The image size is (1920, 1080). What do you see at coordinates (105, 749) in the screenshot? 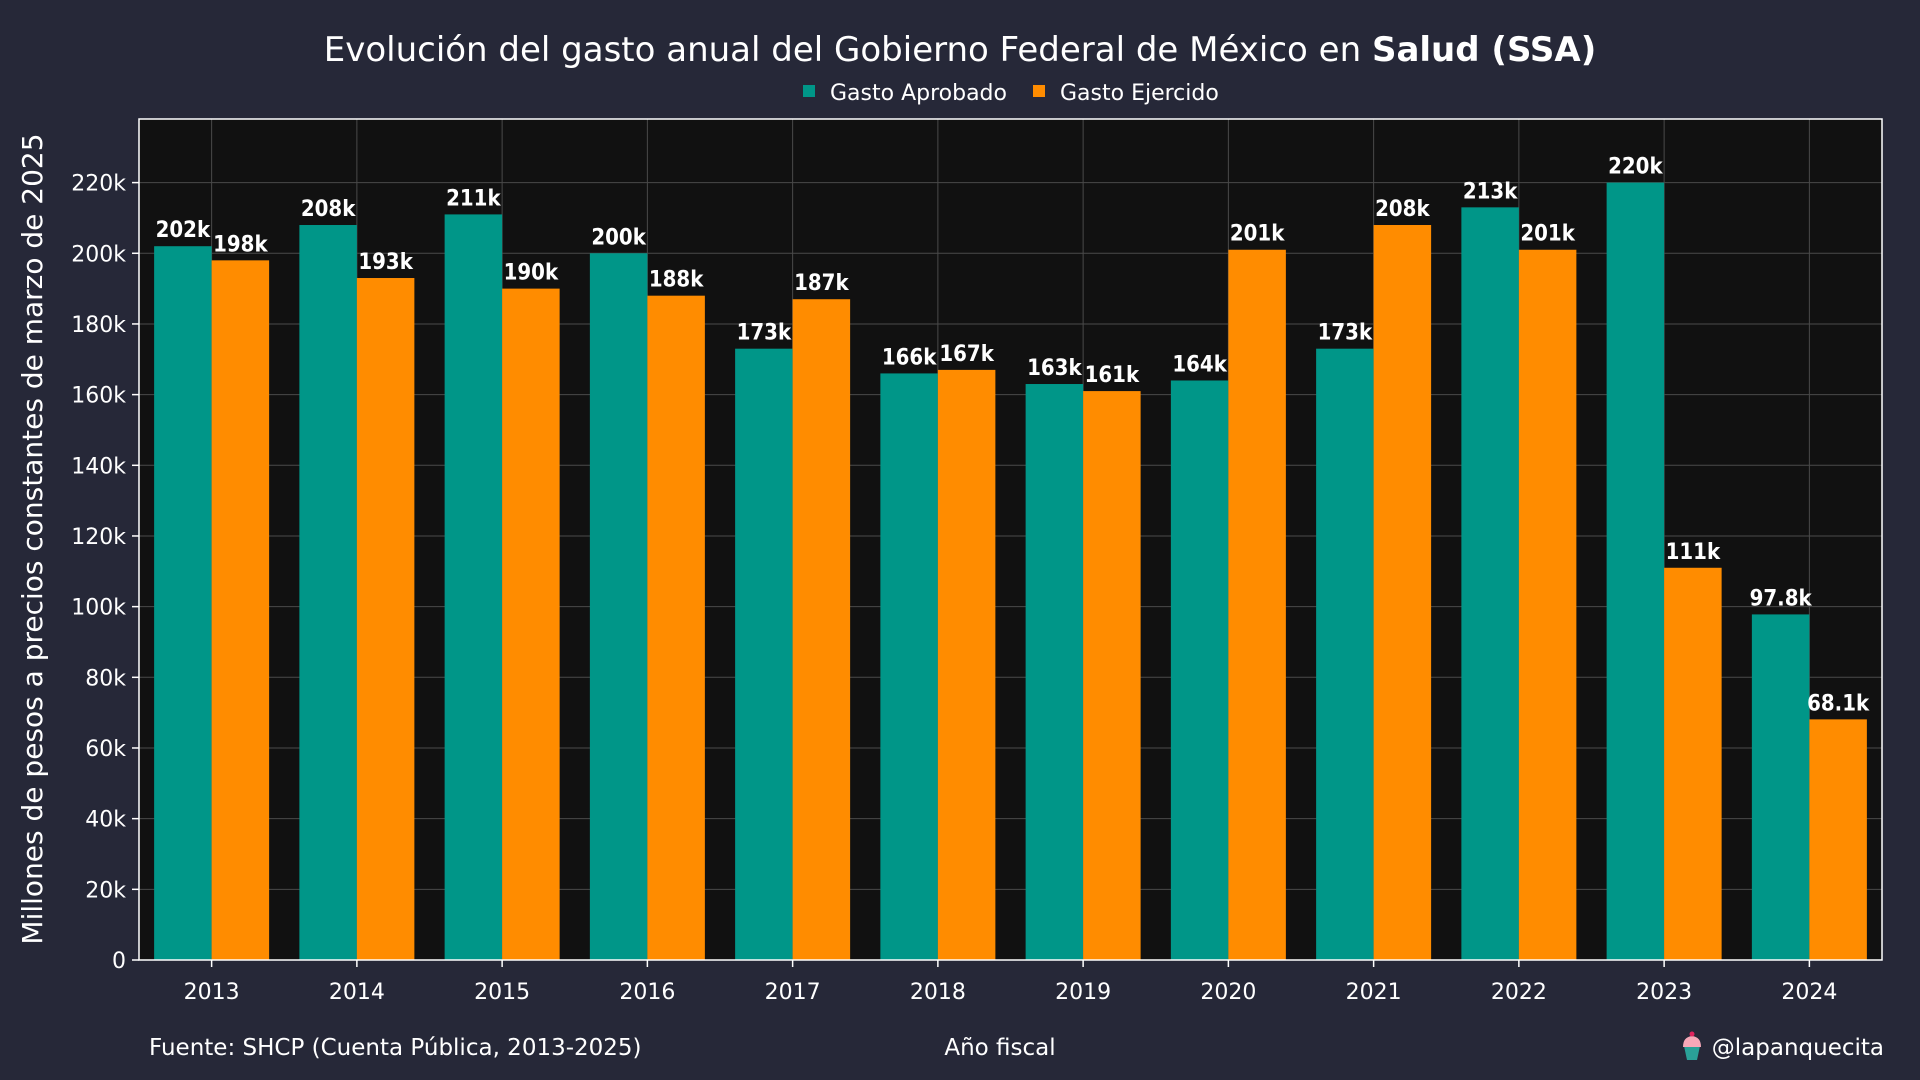
I see `y-tick-label: 60k` at bounding box center [105, 749].